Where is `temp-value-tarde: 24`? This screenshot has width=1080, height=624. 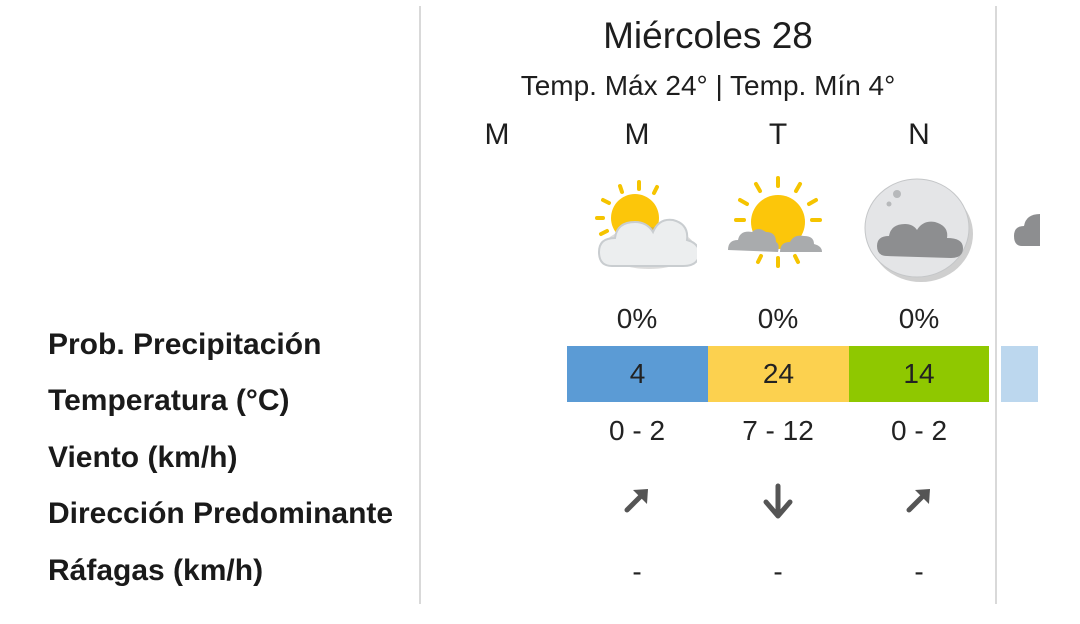
temp-value-tarde: 24 is located at coordinates (778, 374).